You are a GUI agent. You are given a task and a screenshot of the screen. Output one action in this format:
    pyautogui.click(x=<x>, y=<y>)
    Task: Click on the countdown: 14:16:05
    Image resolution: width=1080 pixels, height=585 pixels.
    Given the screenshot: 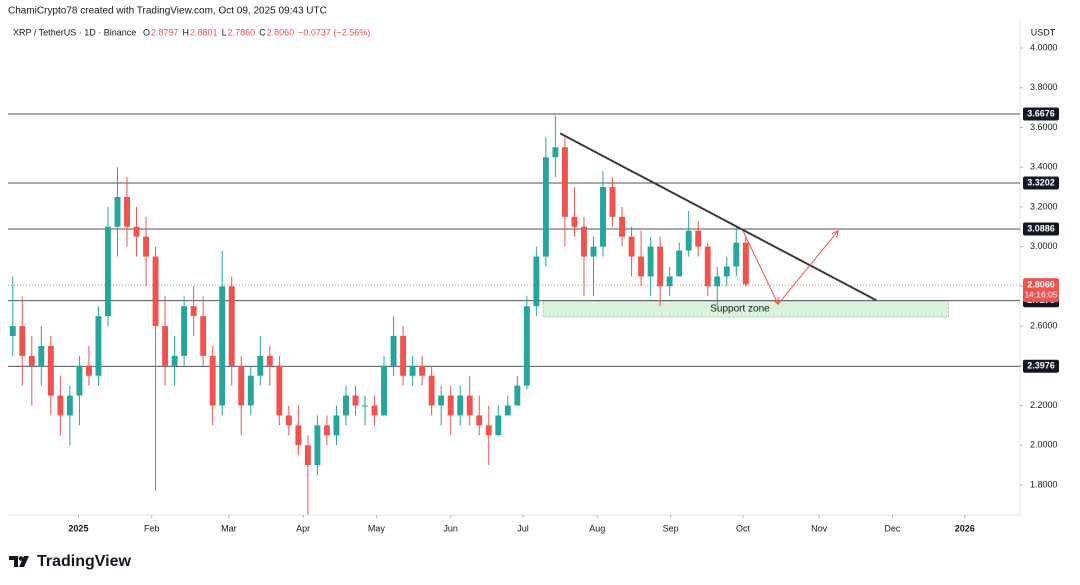 What is the action you would take?
    pyautogui.click(x=1040, y=294)
    